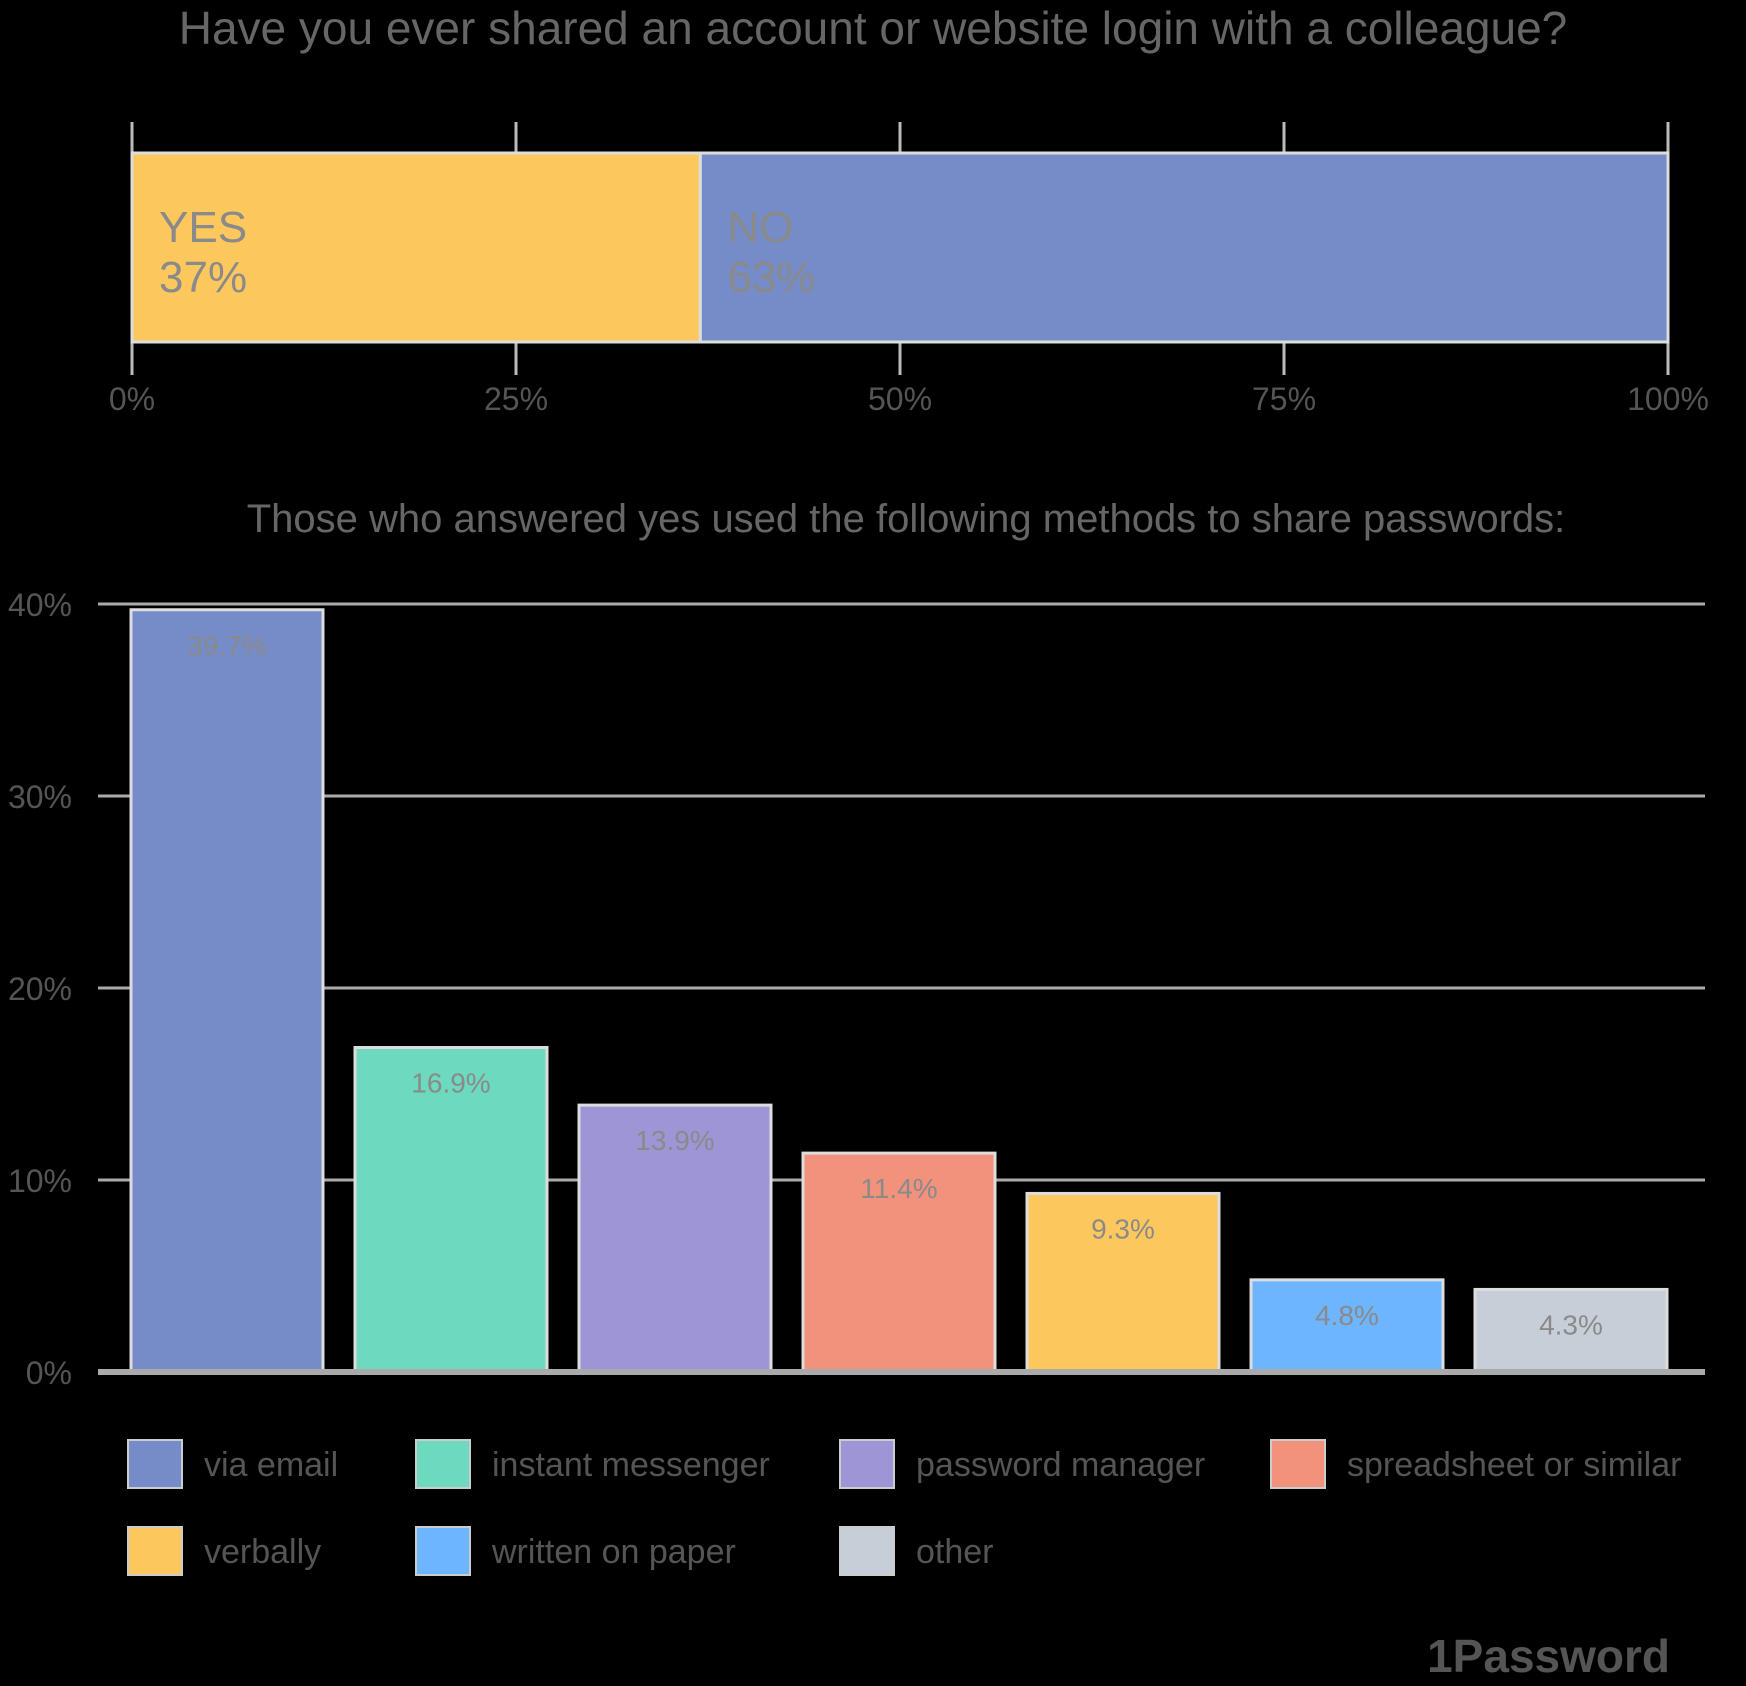 Image resolution: width=1746 pixels, height=1686 pixels. I want to click on x-tick-label: 0%, so click(132, 399).